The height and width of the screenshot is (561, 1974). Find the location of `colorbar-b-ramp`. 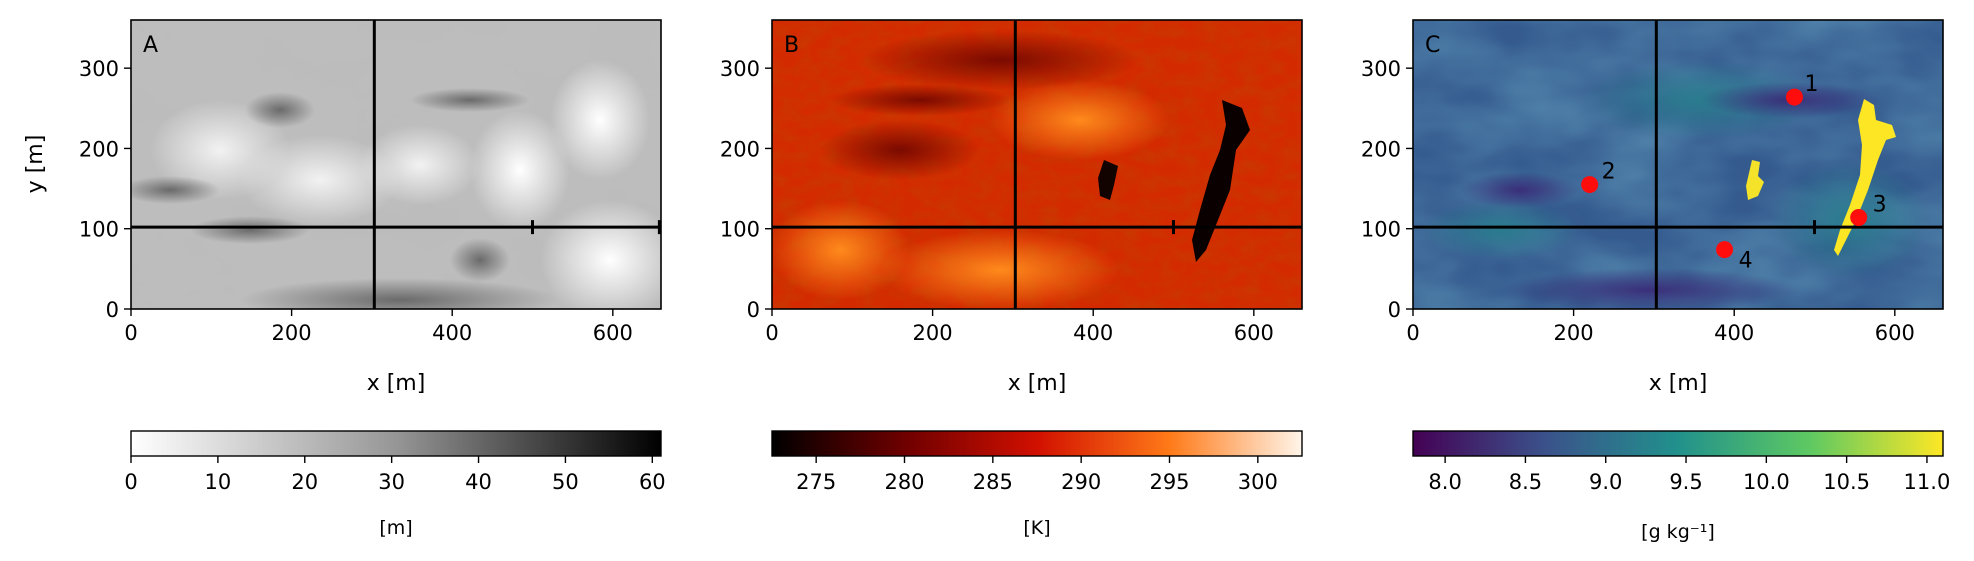

colorbar-b-ramp is located at coordinates (1037, 443).